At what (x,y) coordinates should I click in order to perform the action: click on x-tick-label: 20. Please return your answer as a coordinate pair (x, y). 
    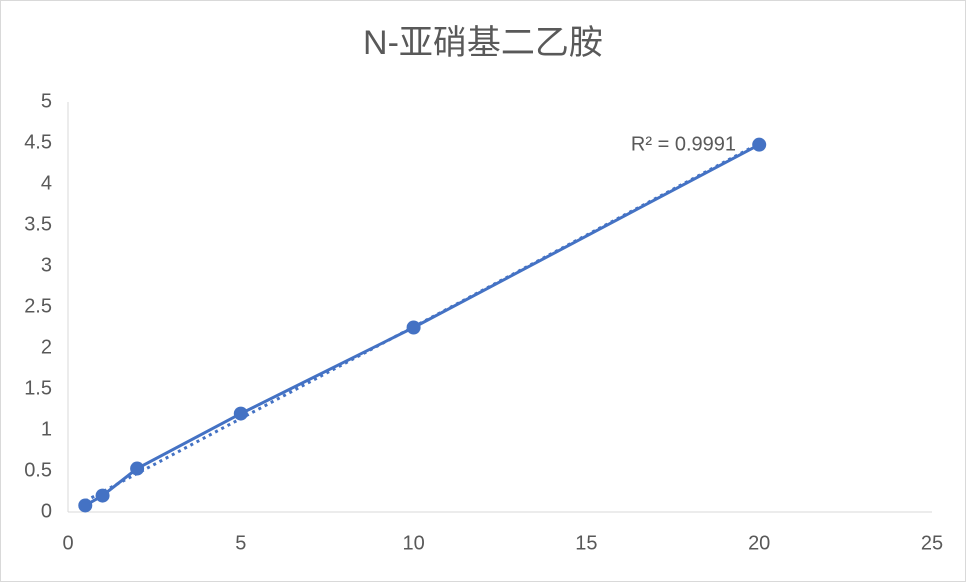
    Looking at the image, I should click on (759, 543).